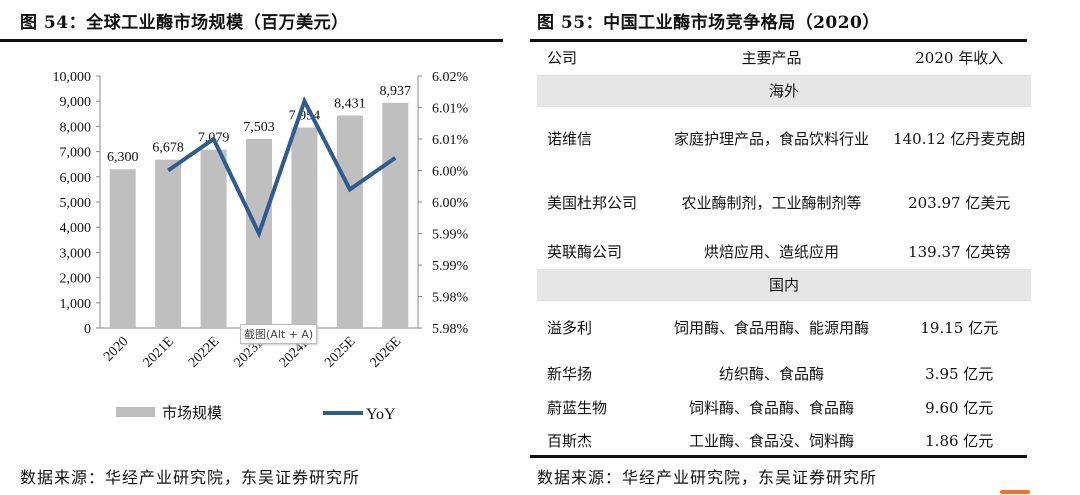 The image size is (1080, 495). Describe the element at coordinates (116, 349) in the screenshot. I see `x-tick-label: 2020` at that location.